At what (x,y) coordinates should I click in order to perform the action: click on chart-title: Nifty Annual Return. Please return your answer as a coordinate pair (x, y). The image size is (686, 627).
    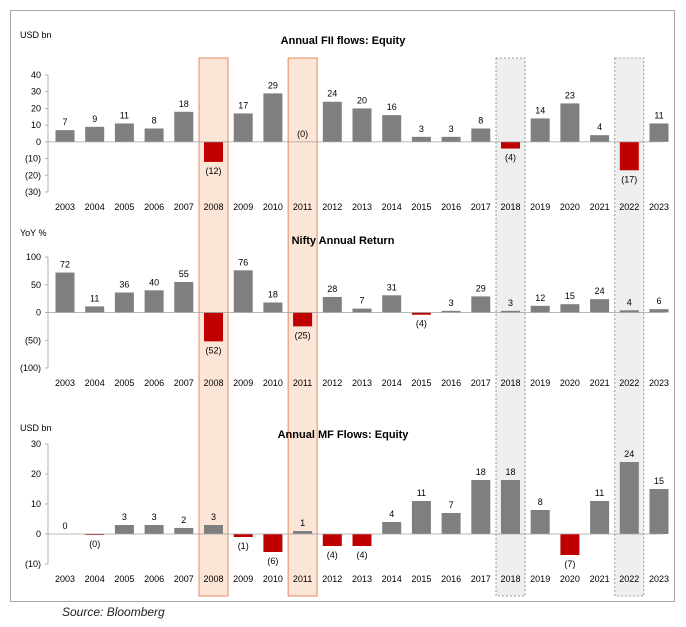
    Looking at the image, I should click on (343, 241).